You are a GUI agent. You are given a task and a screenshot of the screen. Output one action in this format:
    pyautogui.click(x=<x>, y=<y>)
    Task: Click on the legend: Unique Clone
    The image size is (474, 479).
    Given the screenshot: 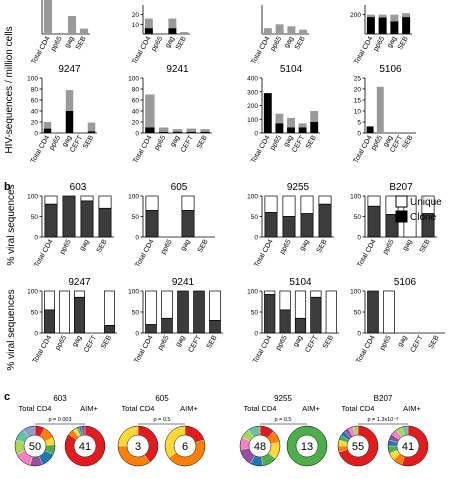 What is the action you would take?
    pyautogui.click(x=418, y=209)
    